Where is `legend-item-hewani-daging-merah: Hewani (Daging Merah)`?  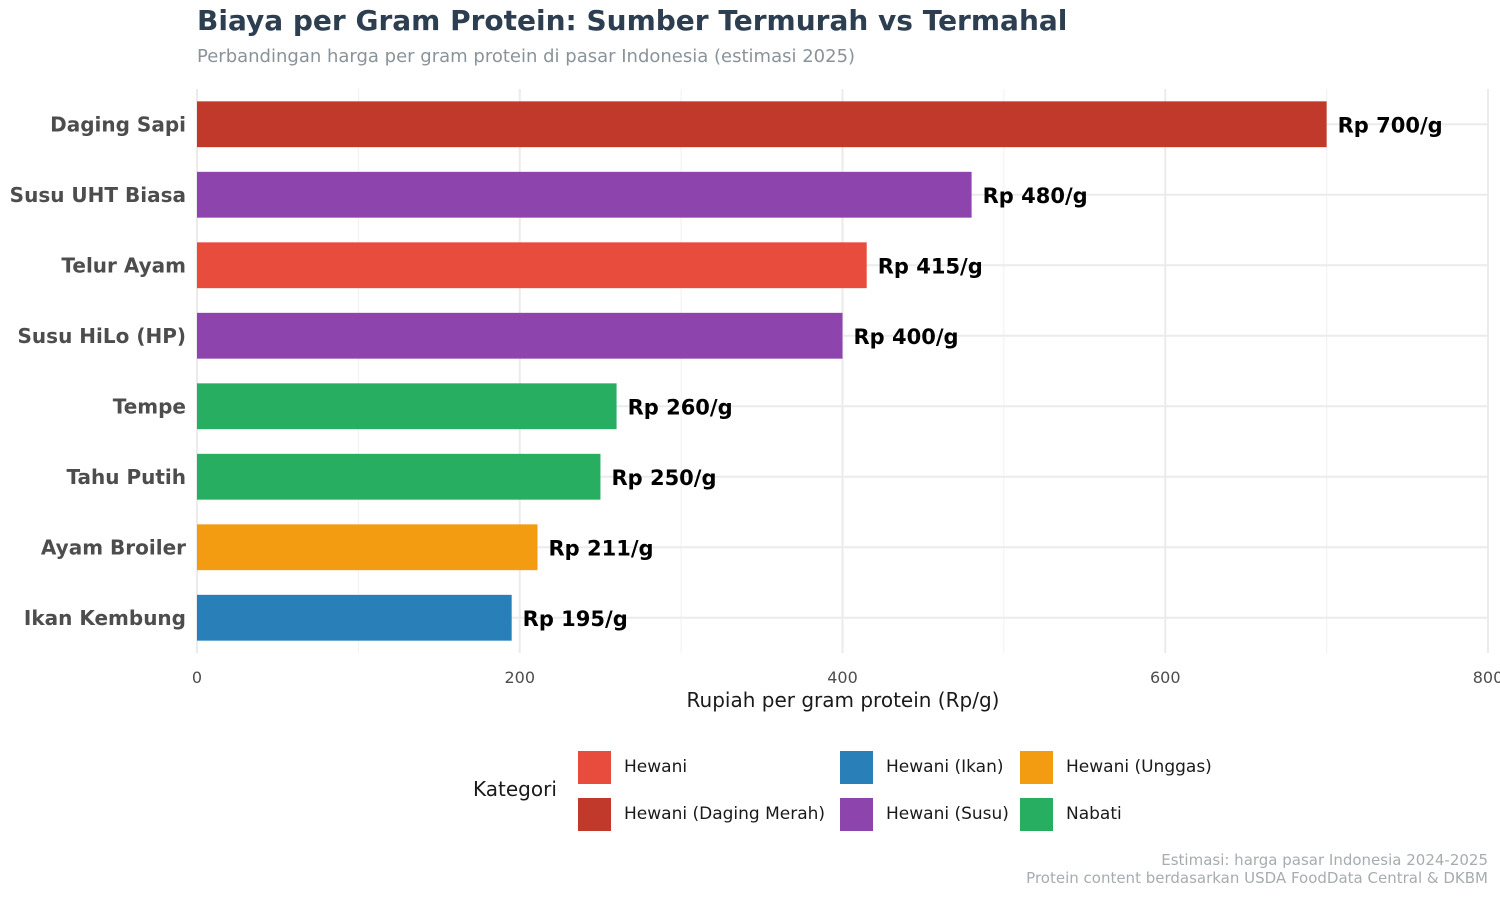 legend-item-hewani-daging-merah: Hewani (Daging Merah) is located at coordinates (701, 814).